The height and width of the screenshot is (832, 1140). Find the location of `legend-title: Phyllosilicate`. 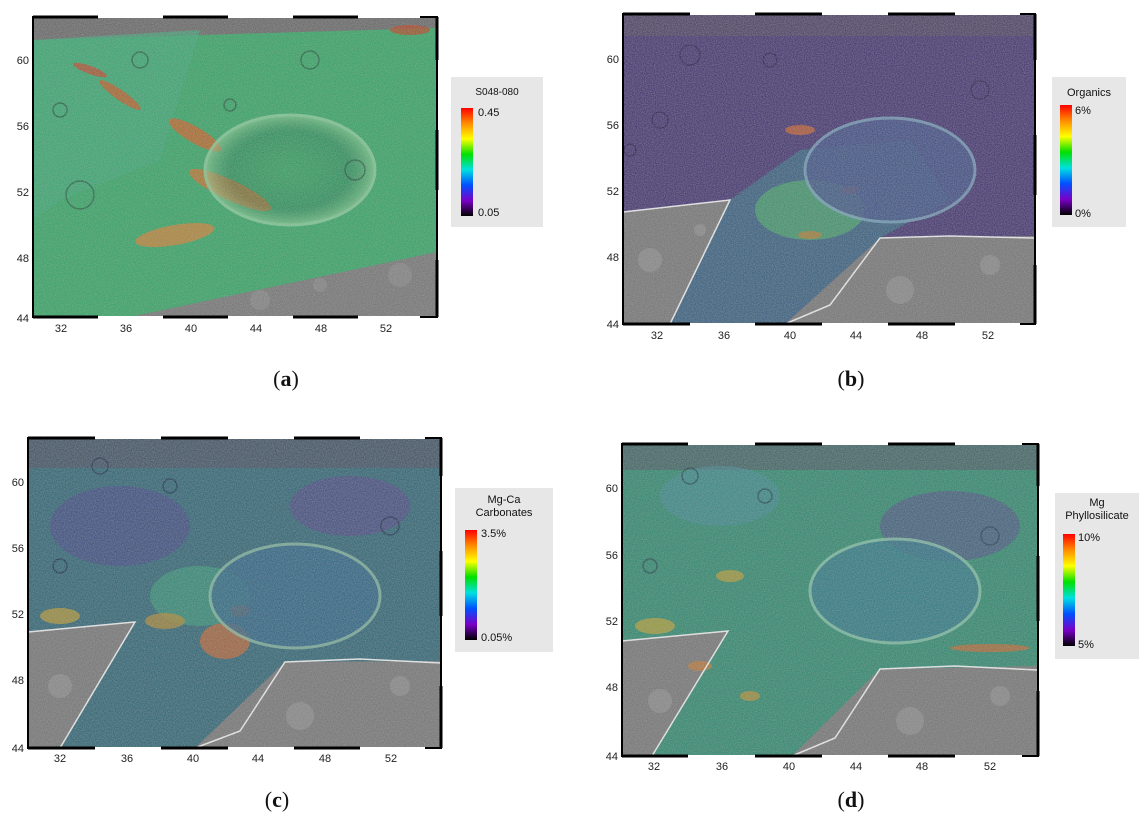

legend-title: Phyllosilicate is located at coordinates (1097, 516).